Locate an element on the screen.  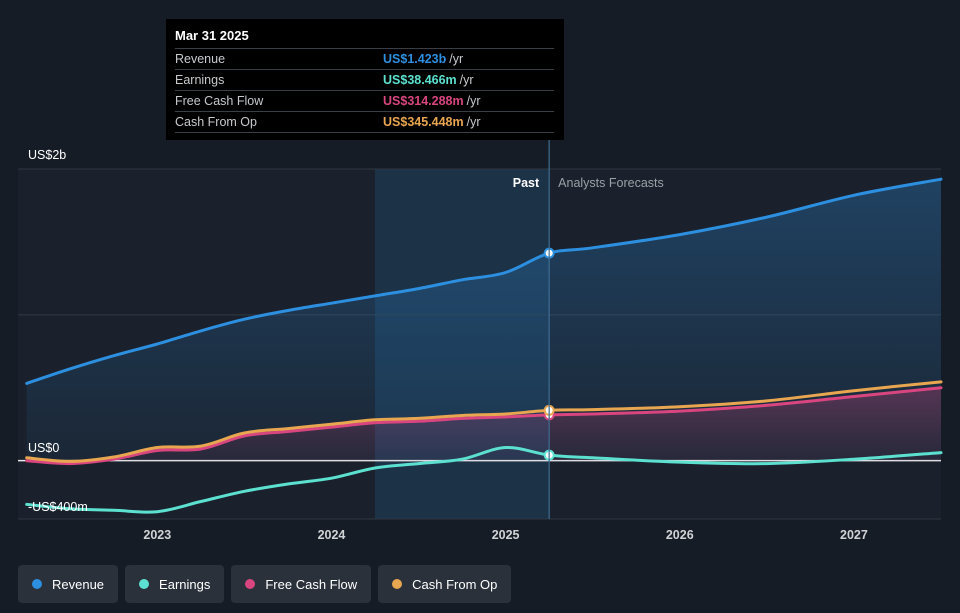
area-free-cash-flow is located at coordinates (483, 425).